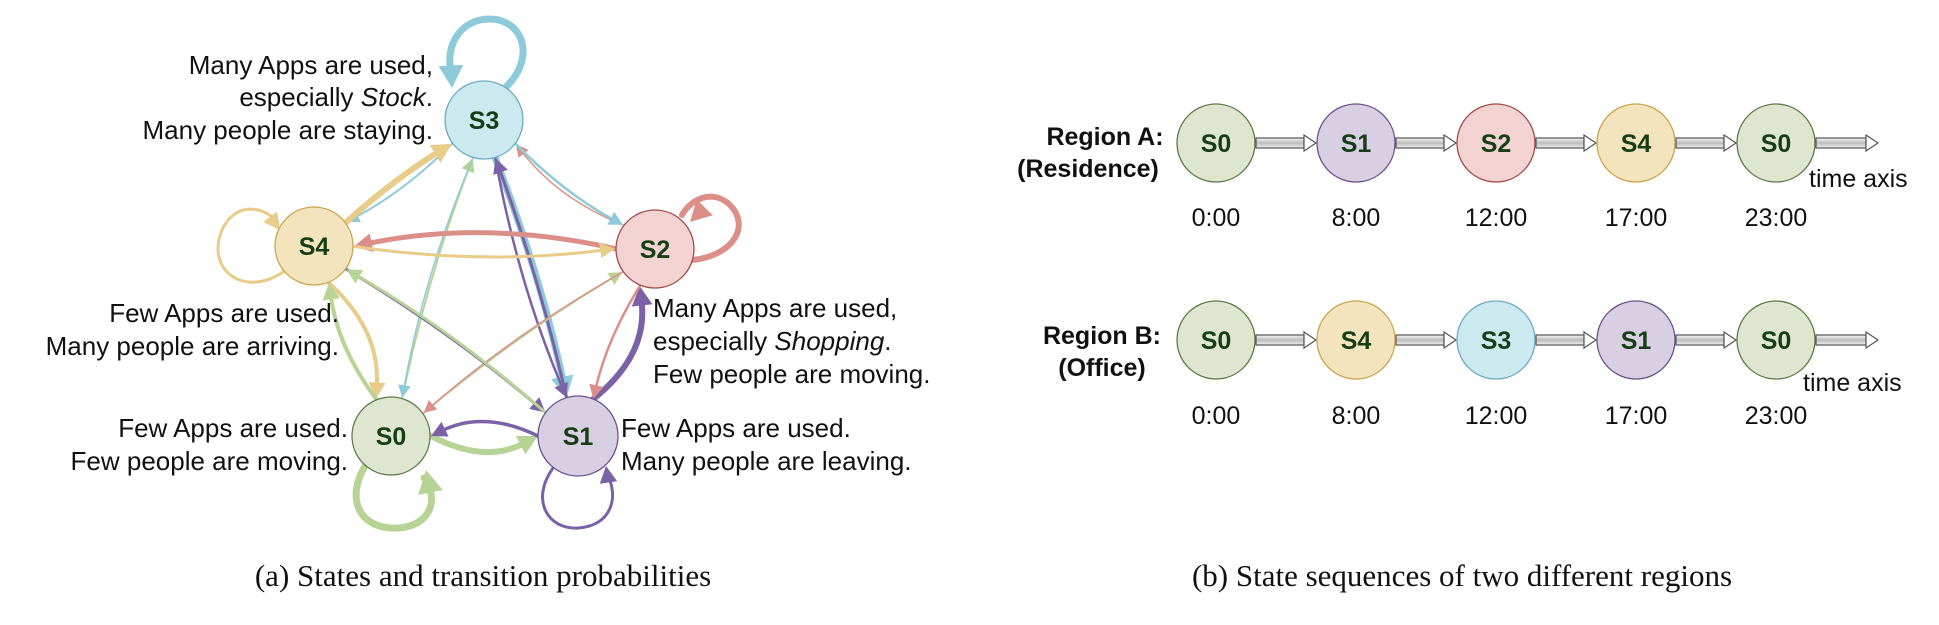  Describe the element at coordinates (531, 279) in the screenshot. I see `edge-s1-s3` at that location.